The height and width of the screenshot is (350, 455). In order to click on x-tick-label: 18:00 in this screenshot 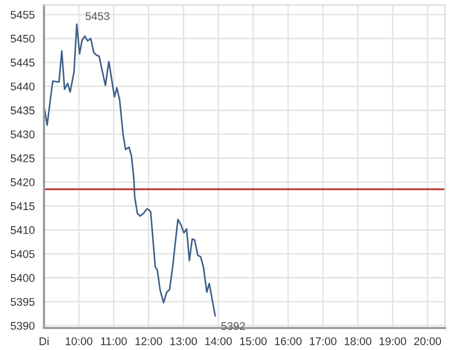, I will do `click(358, 341)`.